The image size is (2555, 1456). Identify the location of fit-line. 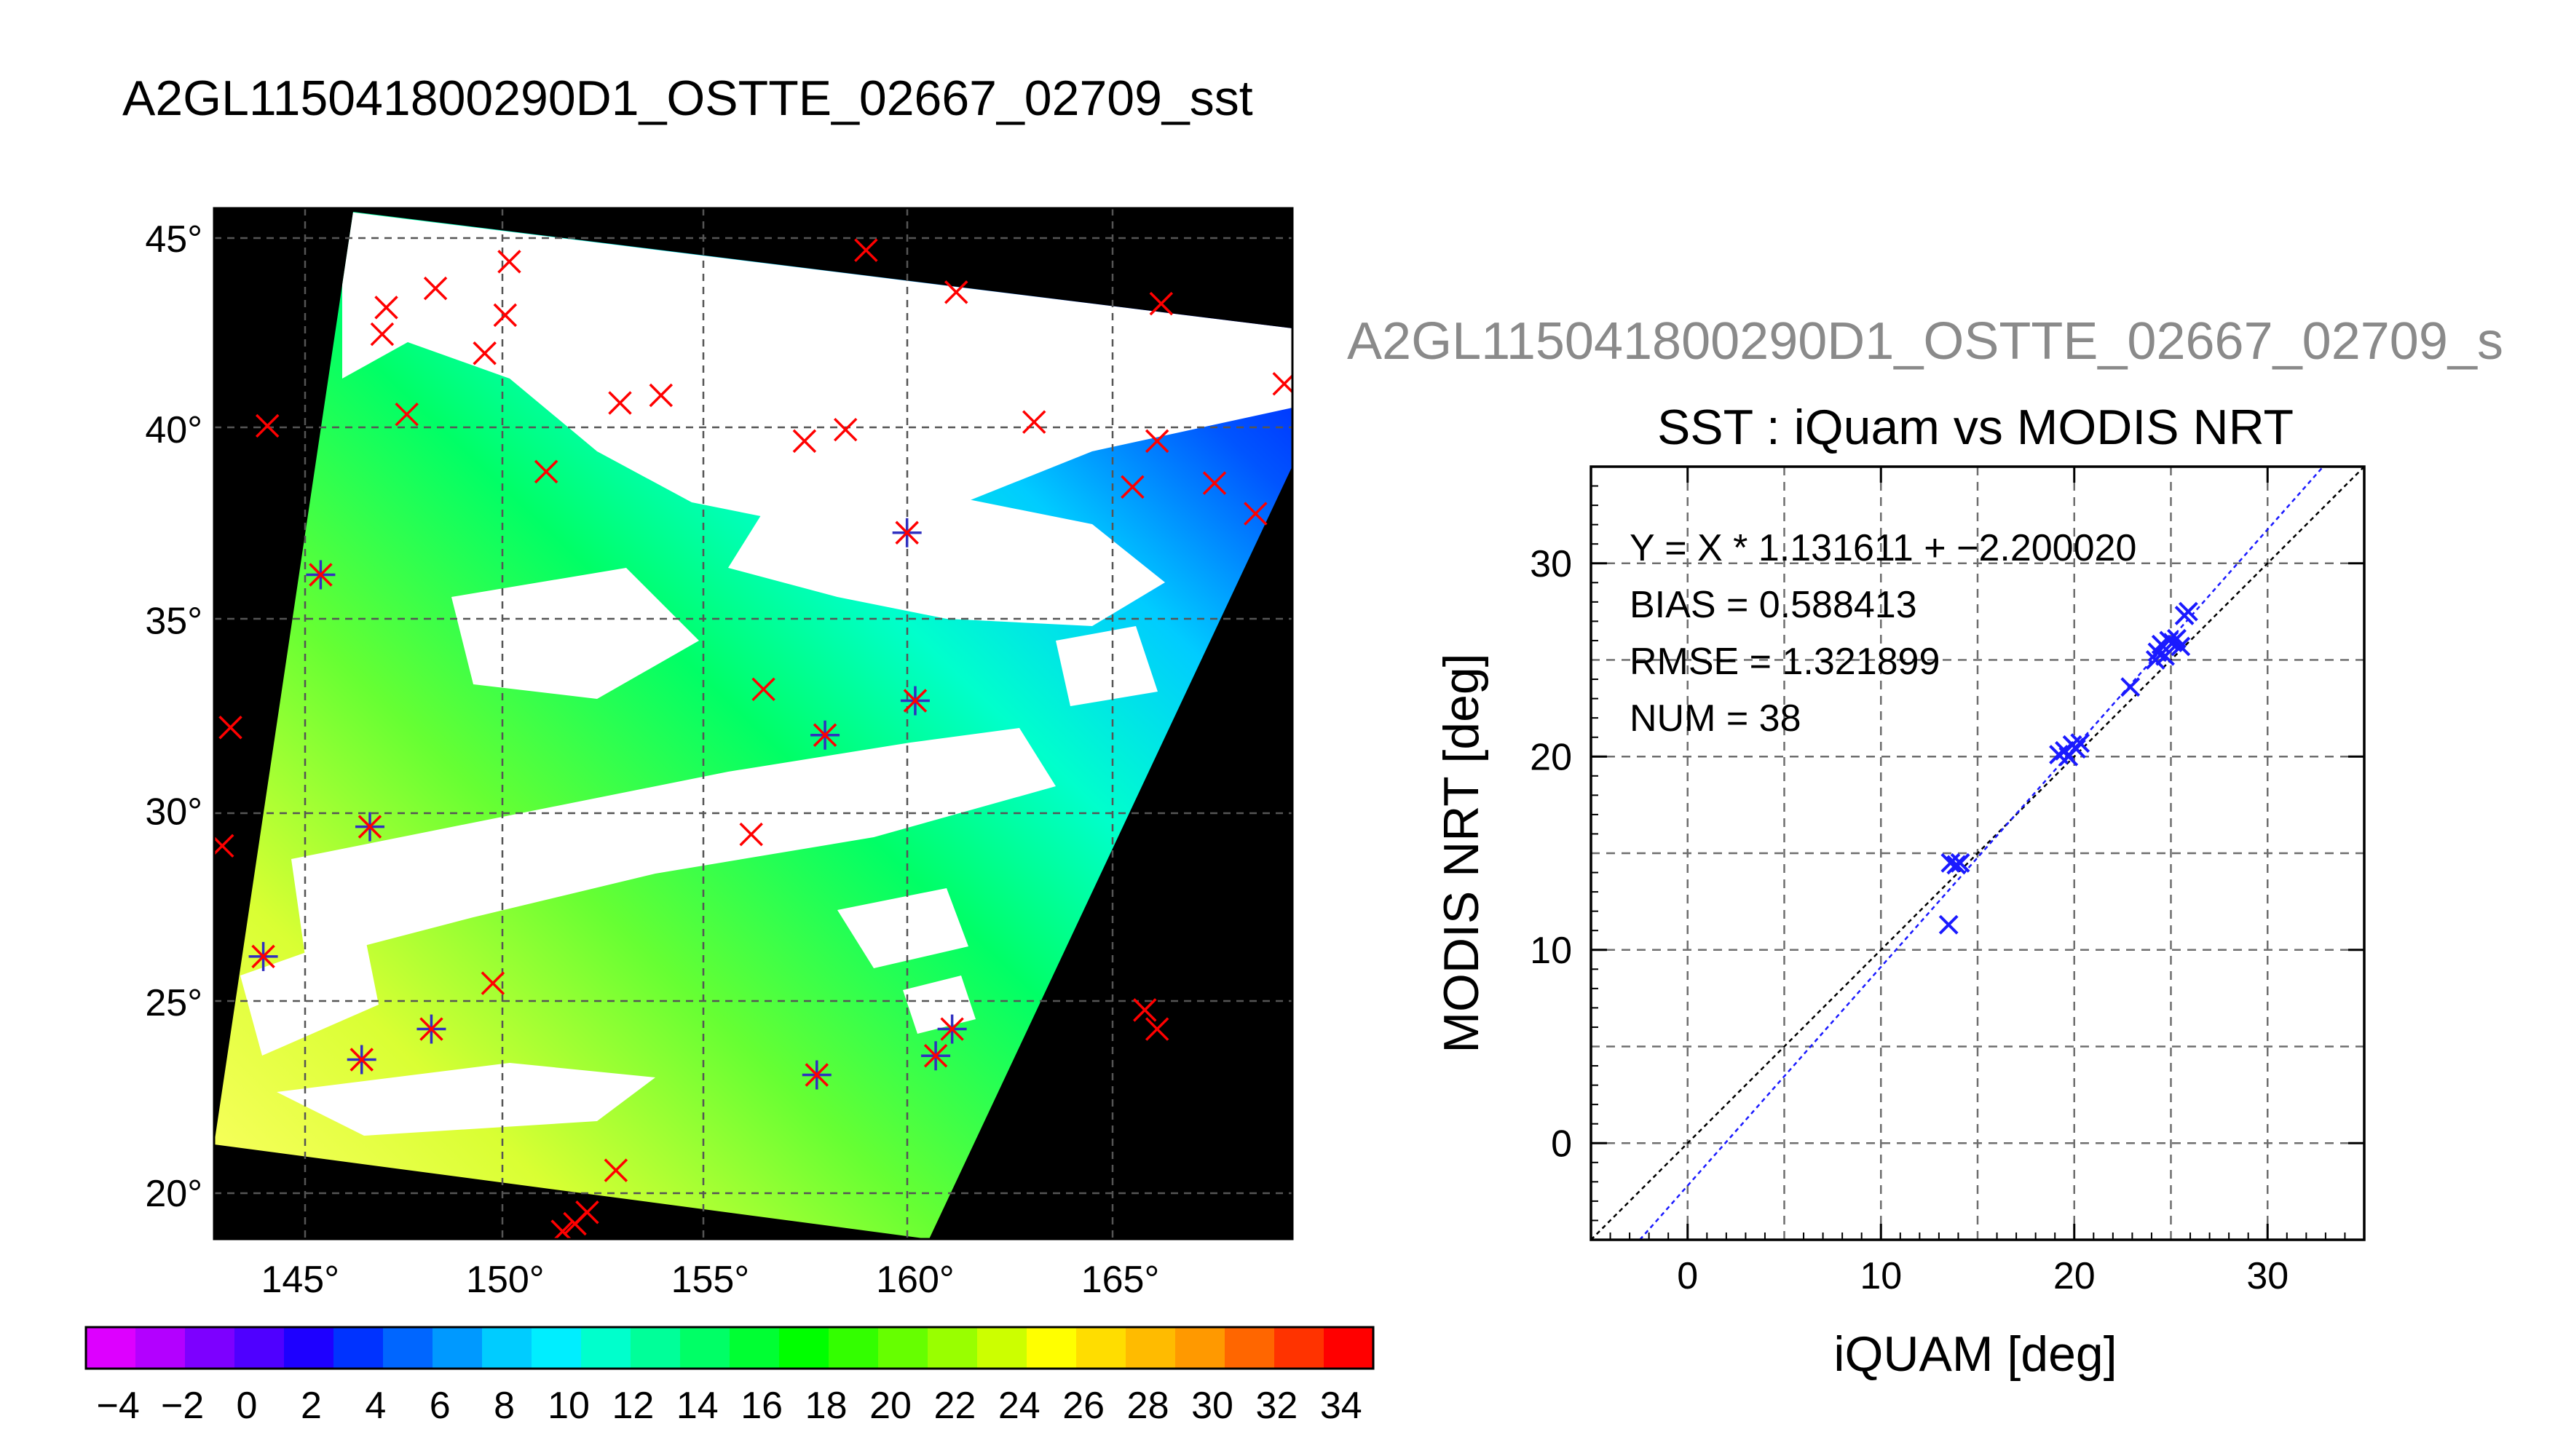
(1981, 853).